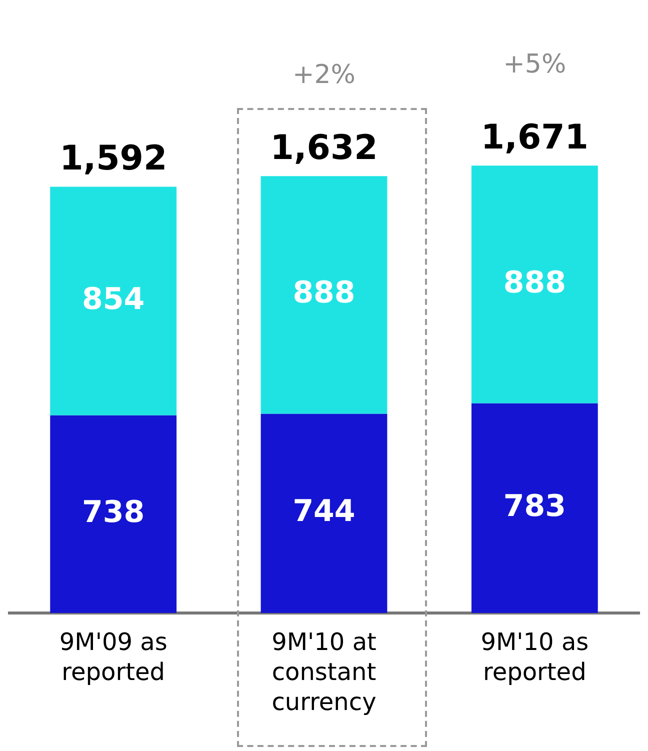 This screenshot has width=648, height=751. I want to click on text: +2%, so click(324, 75).